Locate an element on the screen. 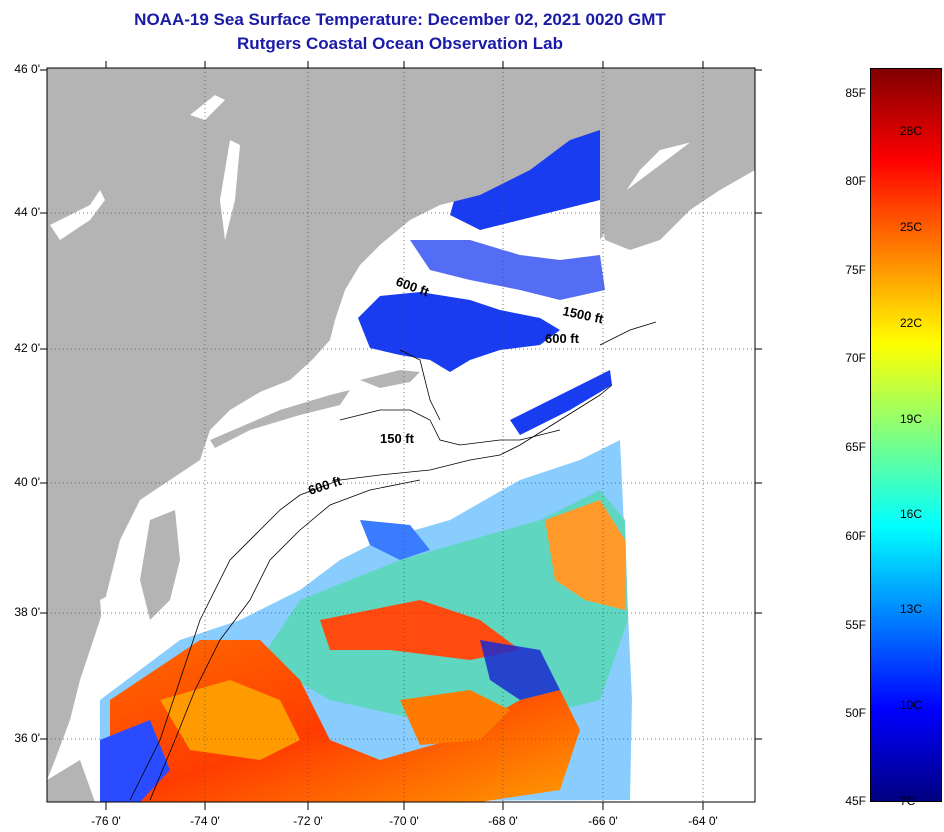  lon-label: -74 0' is located at coordinates (205, 821).